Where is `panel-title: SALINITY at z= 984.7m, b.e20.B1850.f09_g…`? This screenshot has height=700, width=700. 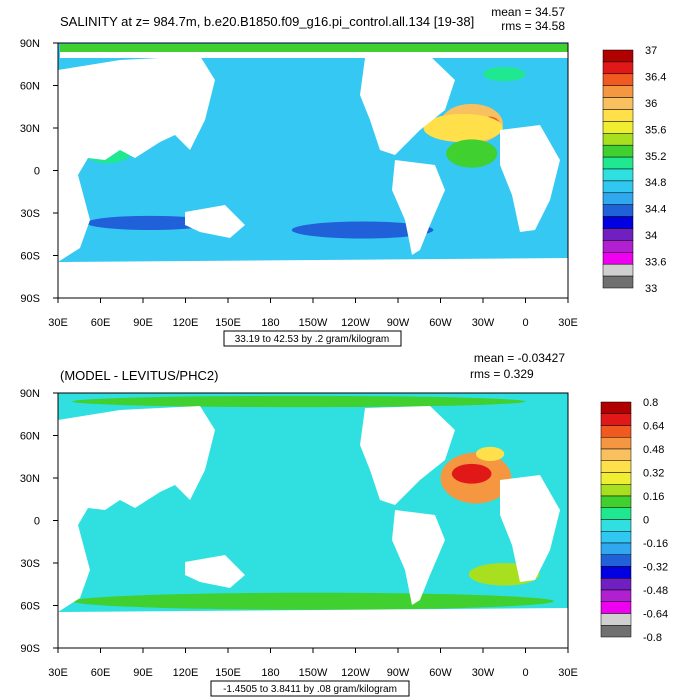
panel-title: SALINITY at z= 984.7m, b.e20.B1850.f09_g… is located at coordinates (267, 21).